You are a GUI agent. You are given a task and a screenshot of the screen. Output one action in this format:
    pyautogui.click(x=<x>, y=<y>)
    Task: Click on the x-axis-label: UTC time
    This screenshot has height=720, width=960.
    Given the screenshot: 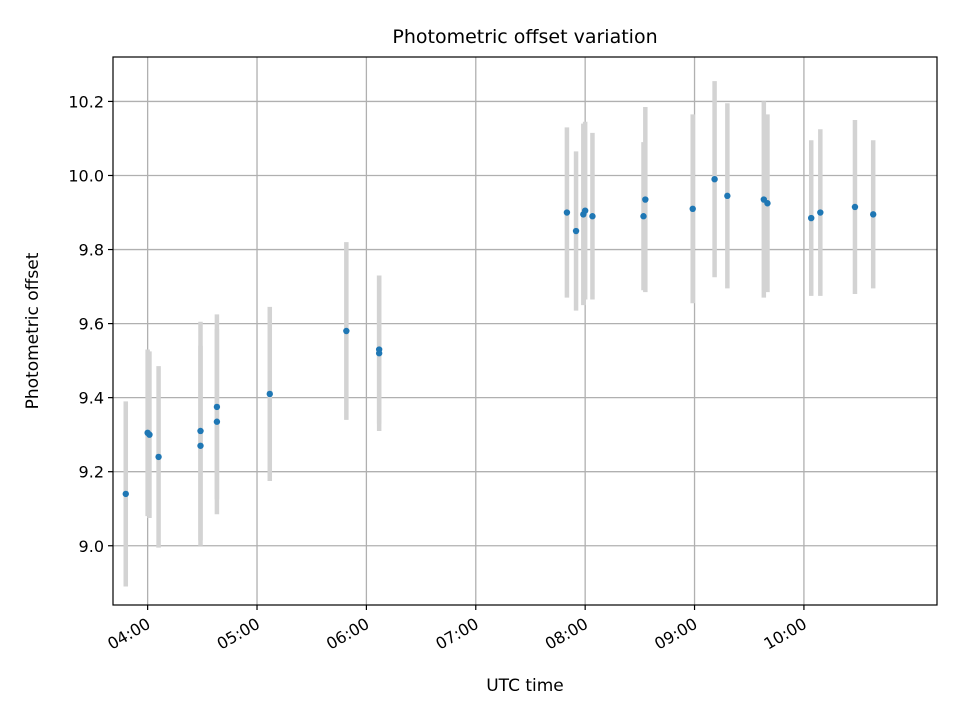 What is the action you would take?
    pyautogui.click(x=525, y=686)
    